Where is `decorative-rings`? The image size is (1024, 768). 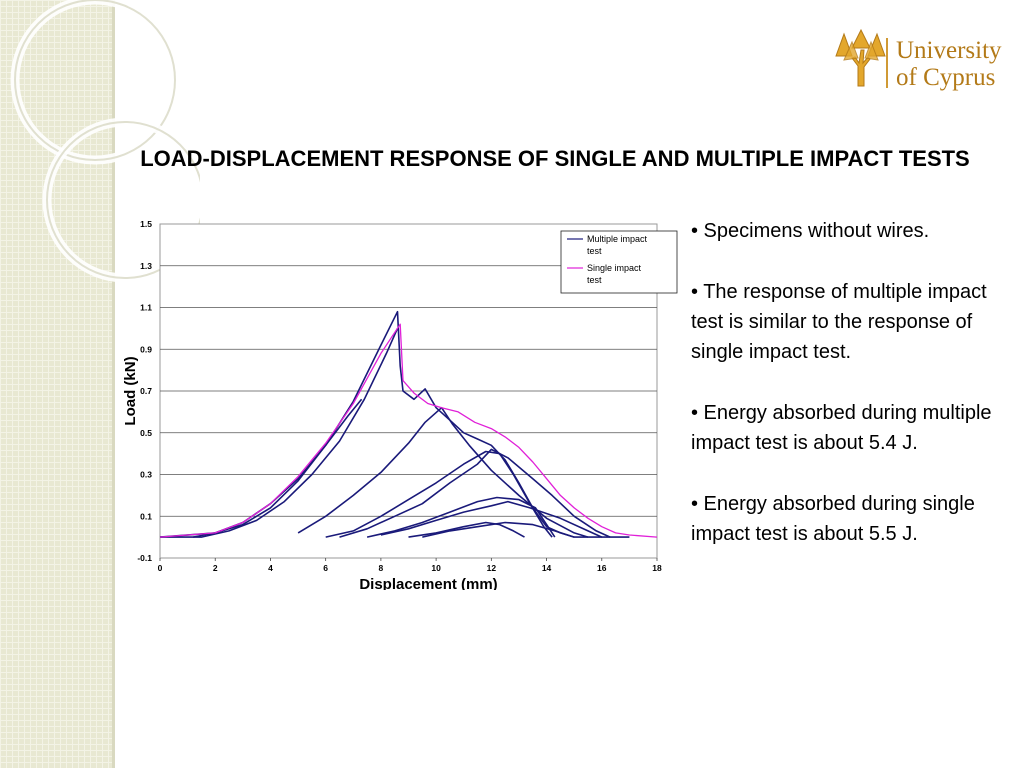
decorative-rings is located at coordinates (105, 141).